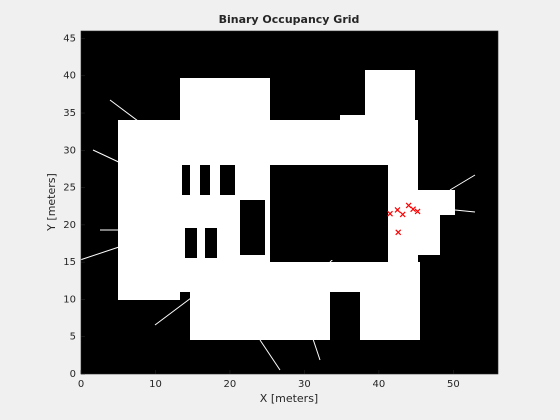 The image size is (560, 420). What do you see at coordinates (69, 225) in the screenshot?
I see `y-tick-label: 20` at bounding box center [69, 225].